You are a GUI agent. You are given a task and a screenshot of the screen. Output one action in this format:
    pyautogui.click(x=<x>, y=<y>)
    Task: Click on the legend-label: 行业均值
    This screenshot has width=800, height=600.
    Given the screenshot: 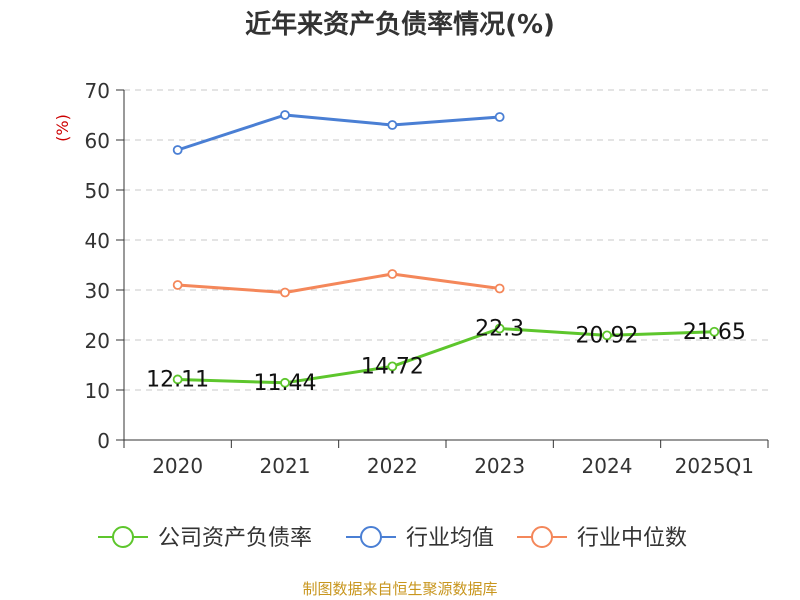 What is the action you would take?
    pyautogui.click(x=450, y=538)
    